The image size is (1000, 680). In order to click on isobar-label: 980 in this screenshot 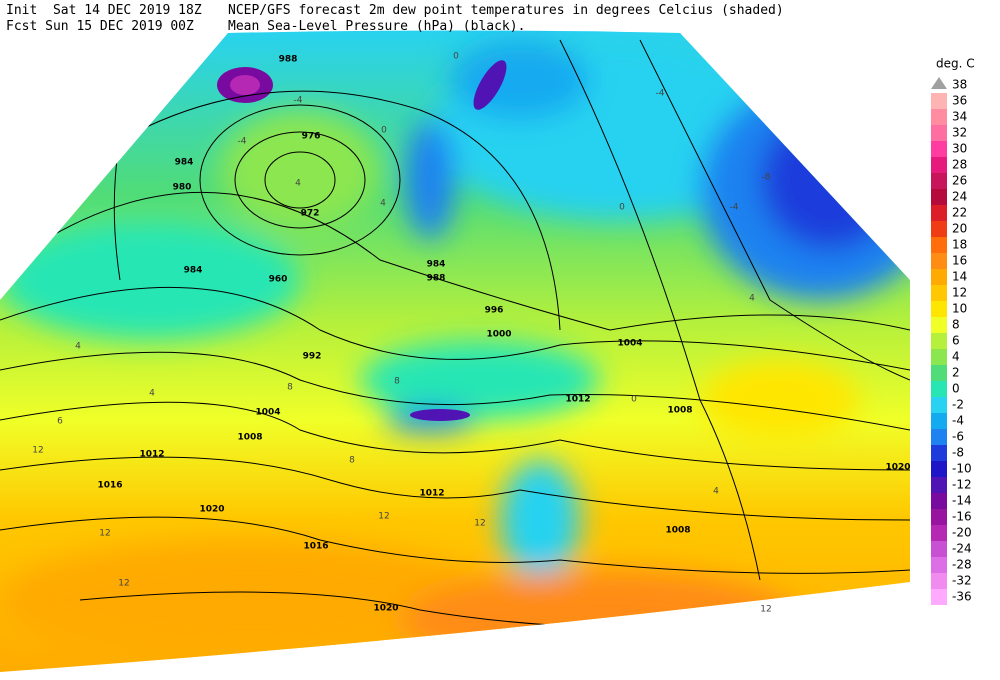, I will do `click(182, 188)`.